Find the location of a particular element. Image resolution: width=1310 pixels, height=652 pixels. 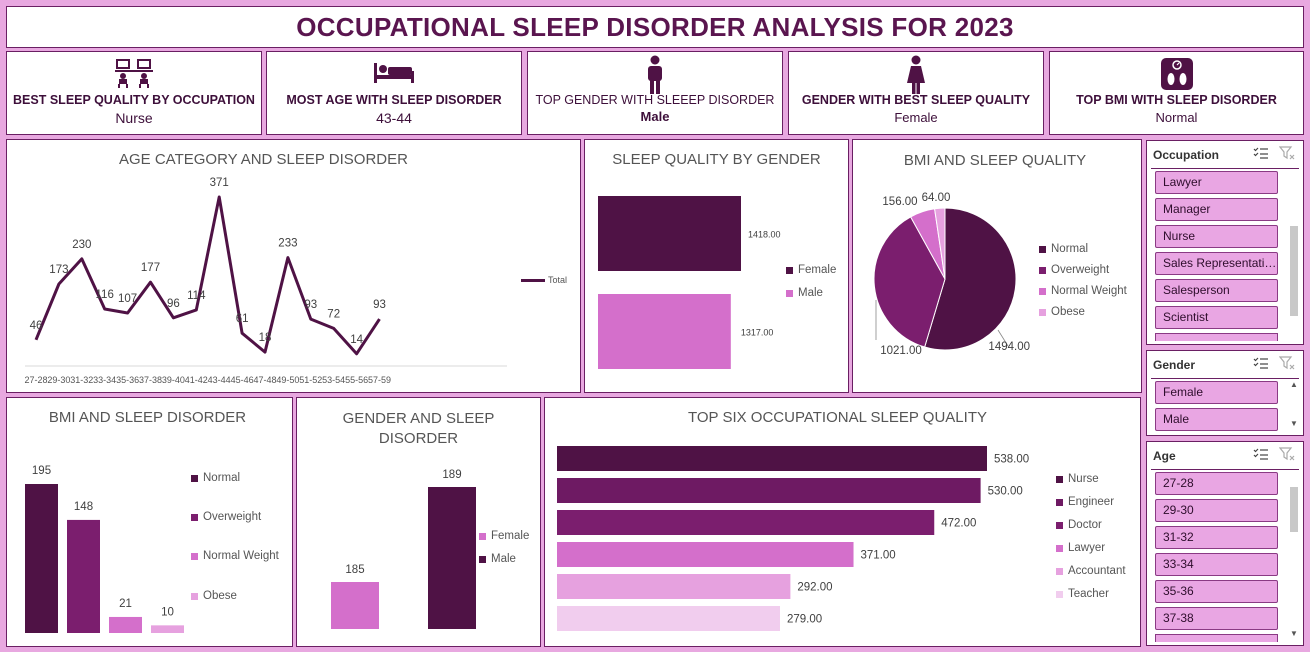

bar-normal-weight is located at coordinates (125, 624).